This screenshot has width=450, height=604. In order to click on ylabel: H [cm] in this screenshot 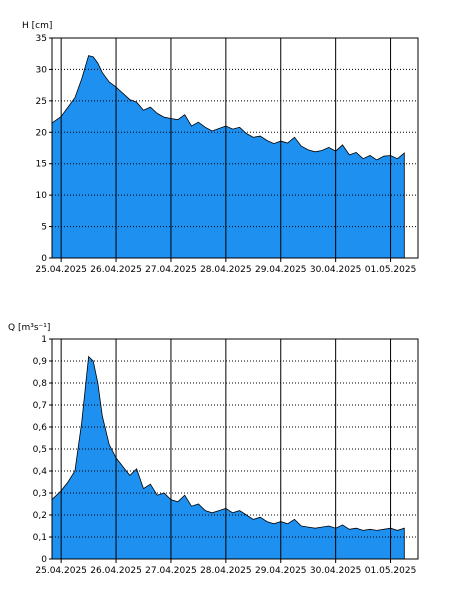, I will do `click(37, 26)`.